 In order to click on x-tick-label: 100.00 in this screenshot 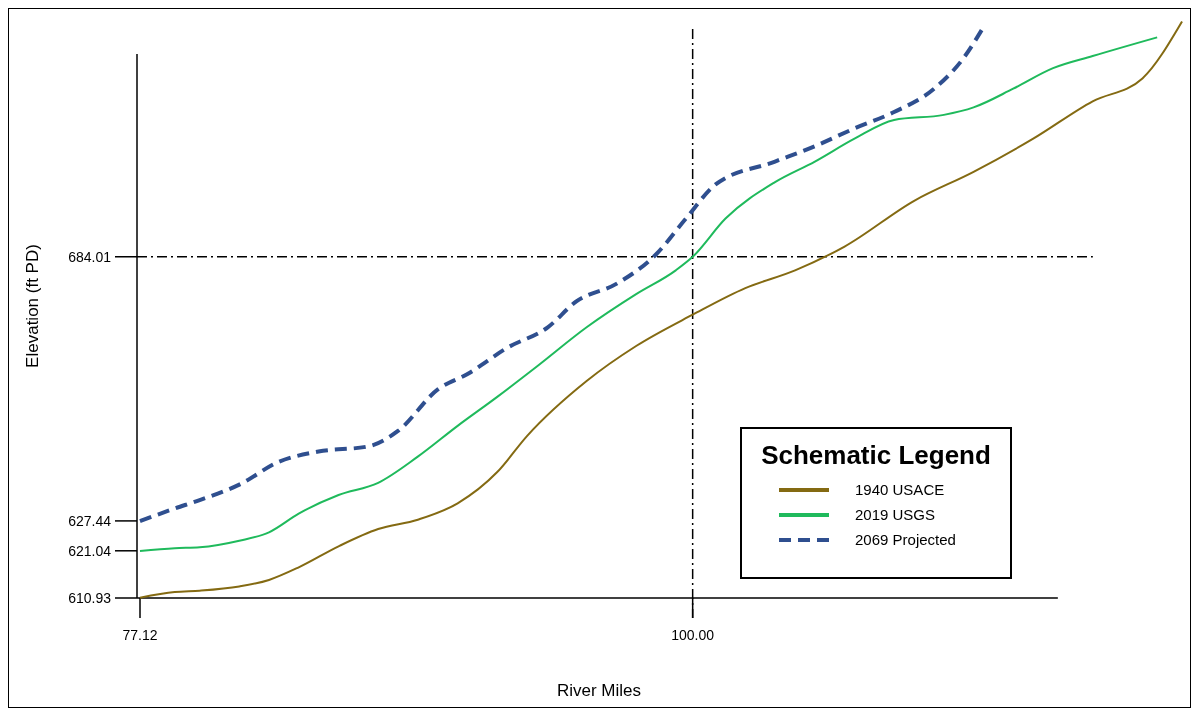, I will do `click(693, 635)`.